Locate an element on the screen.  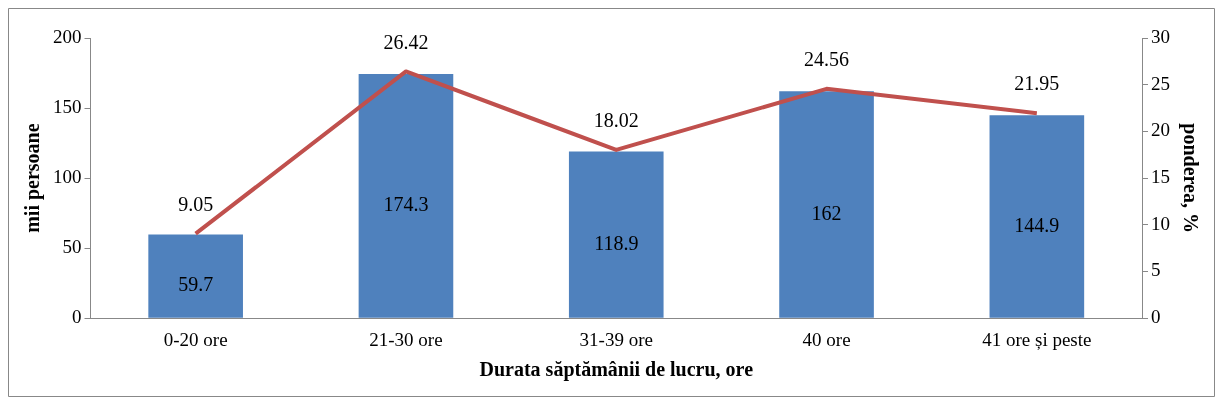
y-axis-title: mii persoane is located at coordinates (33, 178).